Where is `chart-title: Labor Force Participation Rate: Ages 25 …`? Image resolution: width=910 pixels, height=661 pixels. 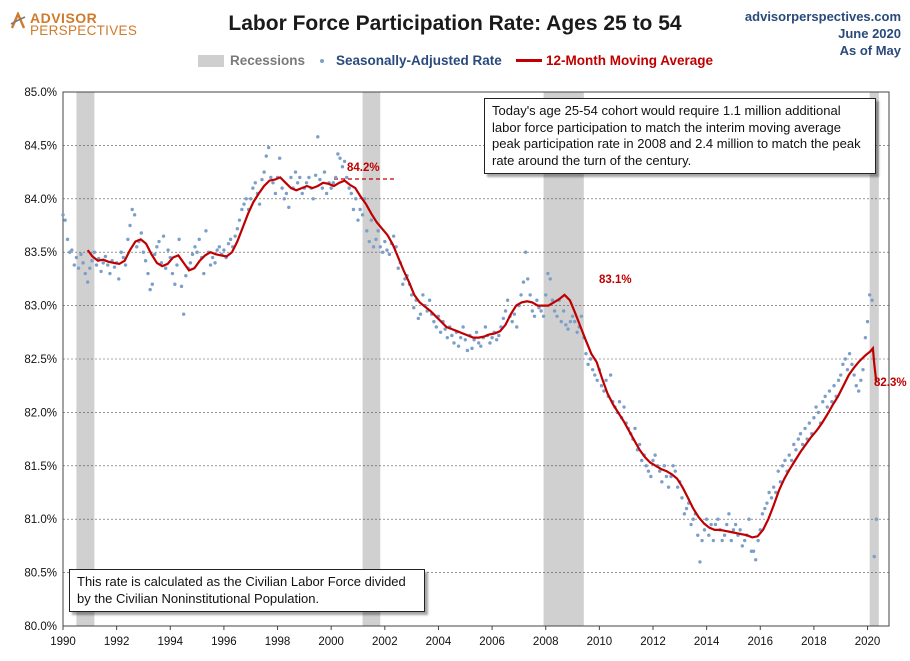 chart-title: Labor Force Participation Rate: Ages 25 … is located at coordinates (455, 23).